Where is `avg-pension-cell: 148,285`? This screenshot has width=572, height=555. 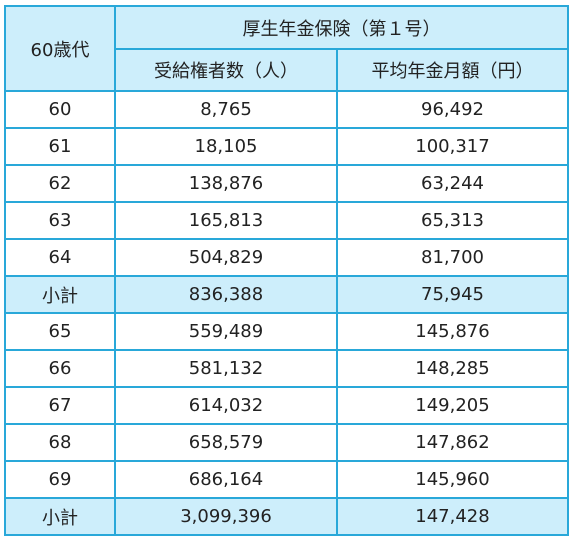
avg-pension-cell: 148,285 is located at coordinates (452, 368).